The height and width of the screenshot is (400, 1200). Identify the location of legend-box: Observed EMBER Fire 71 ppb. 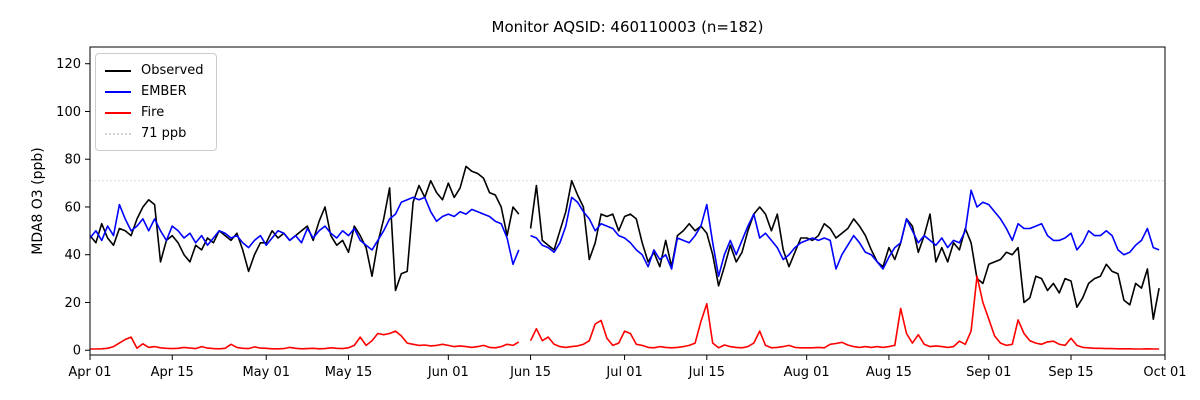
(156, 102).